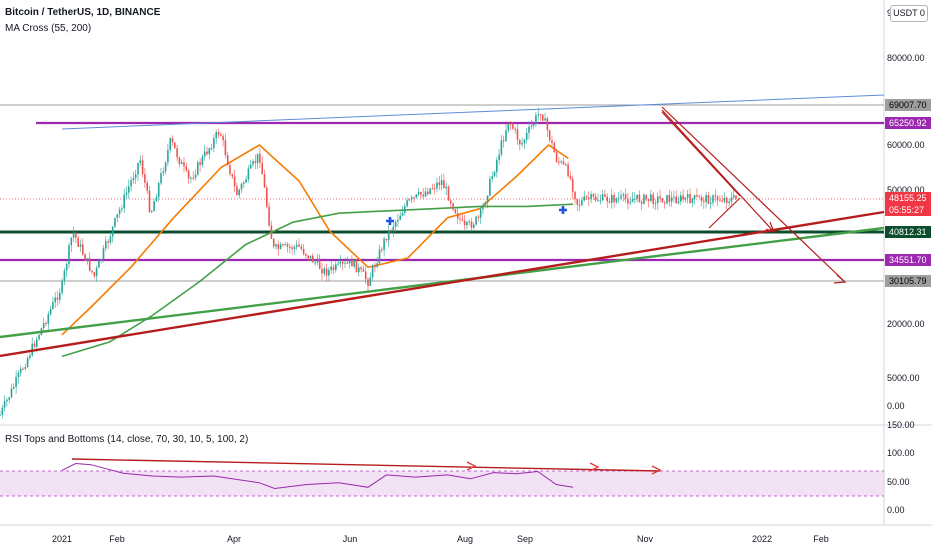  What do you see at coordinates (762, 539) in the screenshot?
I see `time-tick-label: 2022` at bounding box center [762, 539].